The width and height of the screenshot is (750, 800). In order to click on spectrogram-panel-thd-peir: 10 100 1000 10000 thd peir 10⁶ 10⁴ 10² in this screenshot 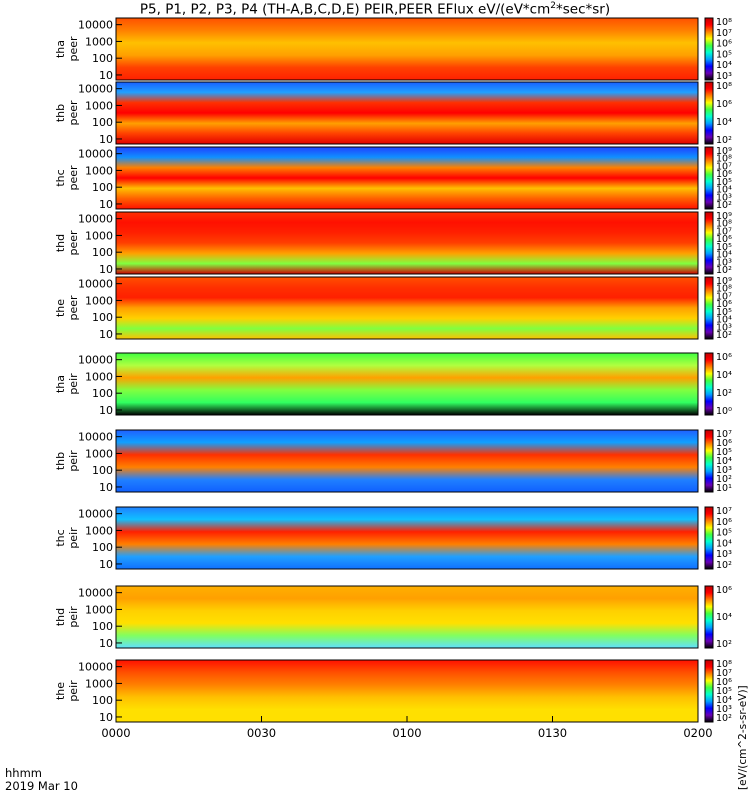, I will do `click(393, 617)`.